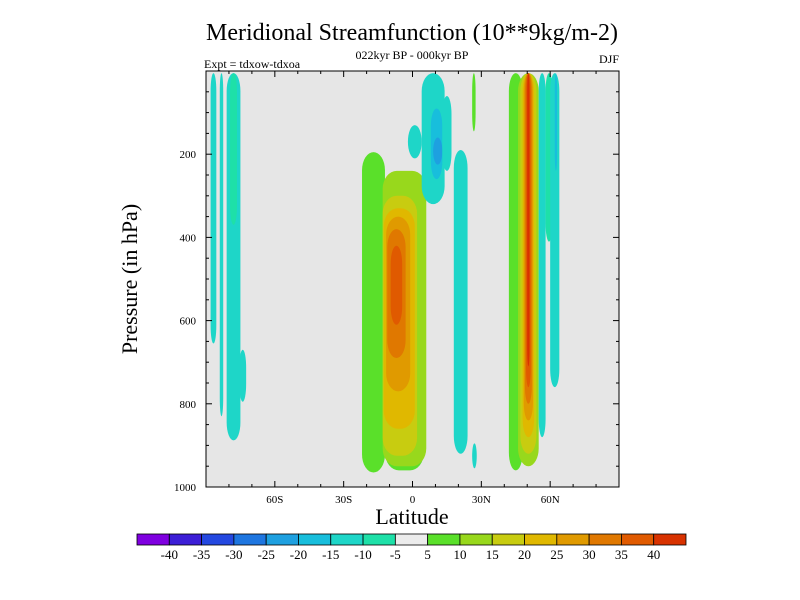  I want to click on y-tick-label: 400, so click(188, 238).